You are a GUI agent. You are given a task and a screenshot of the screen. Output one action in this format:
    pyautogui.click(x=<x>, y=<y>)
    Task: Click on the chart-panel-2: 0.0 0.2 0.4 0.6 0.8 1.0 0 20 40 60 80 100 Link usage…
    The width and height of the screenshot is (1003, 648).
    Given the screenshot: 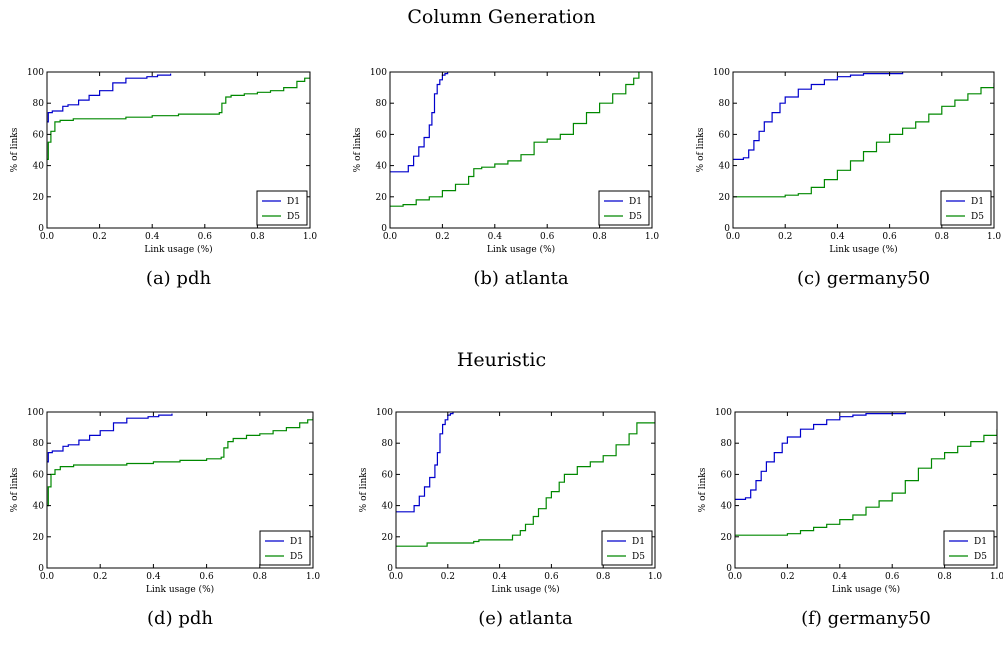 What is the action you would take?
    pyautogui.click(x=506, y=161)
    